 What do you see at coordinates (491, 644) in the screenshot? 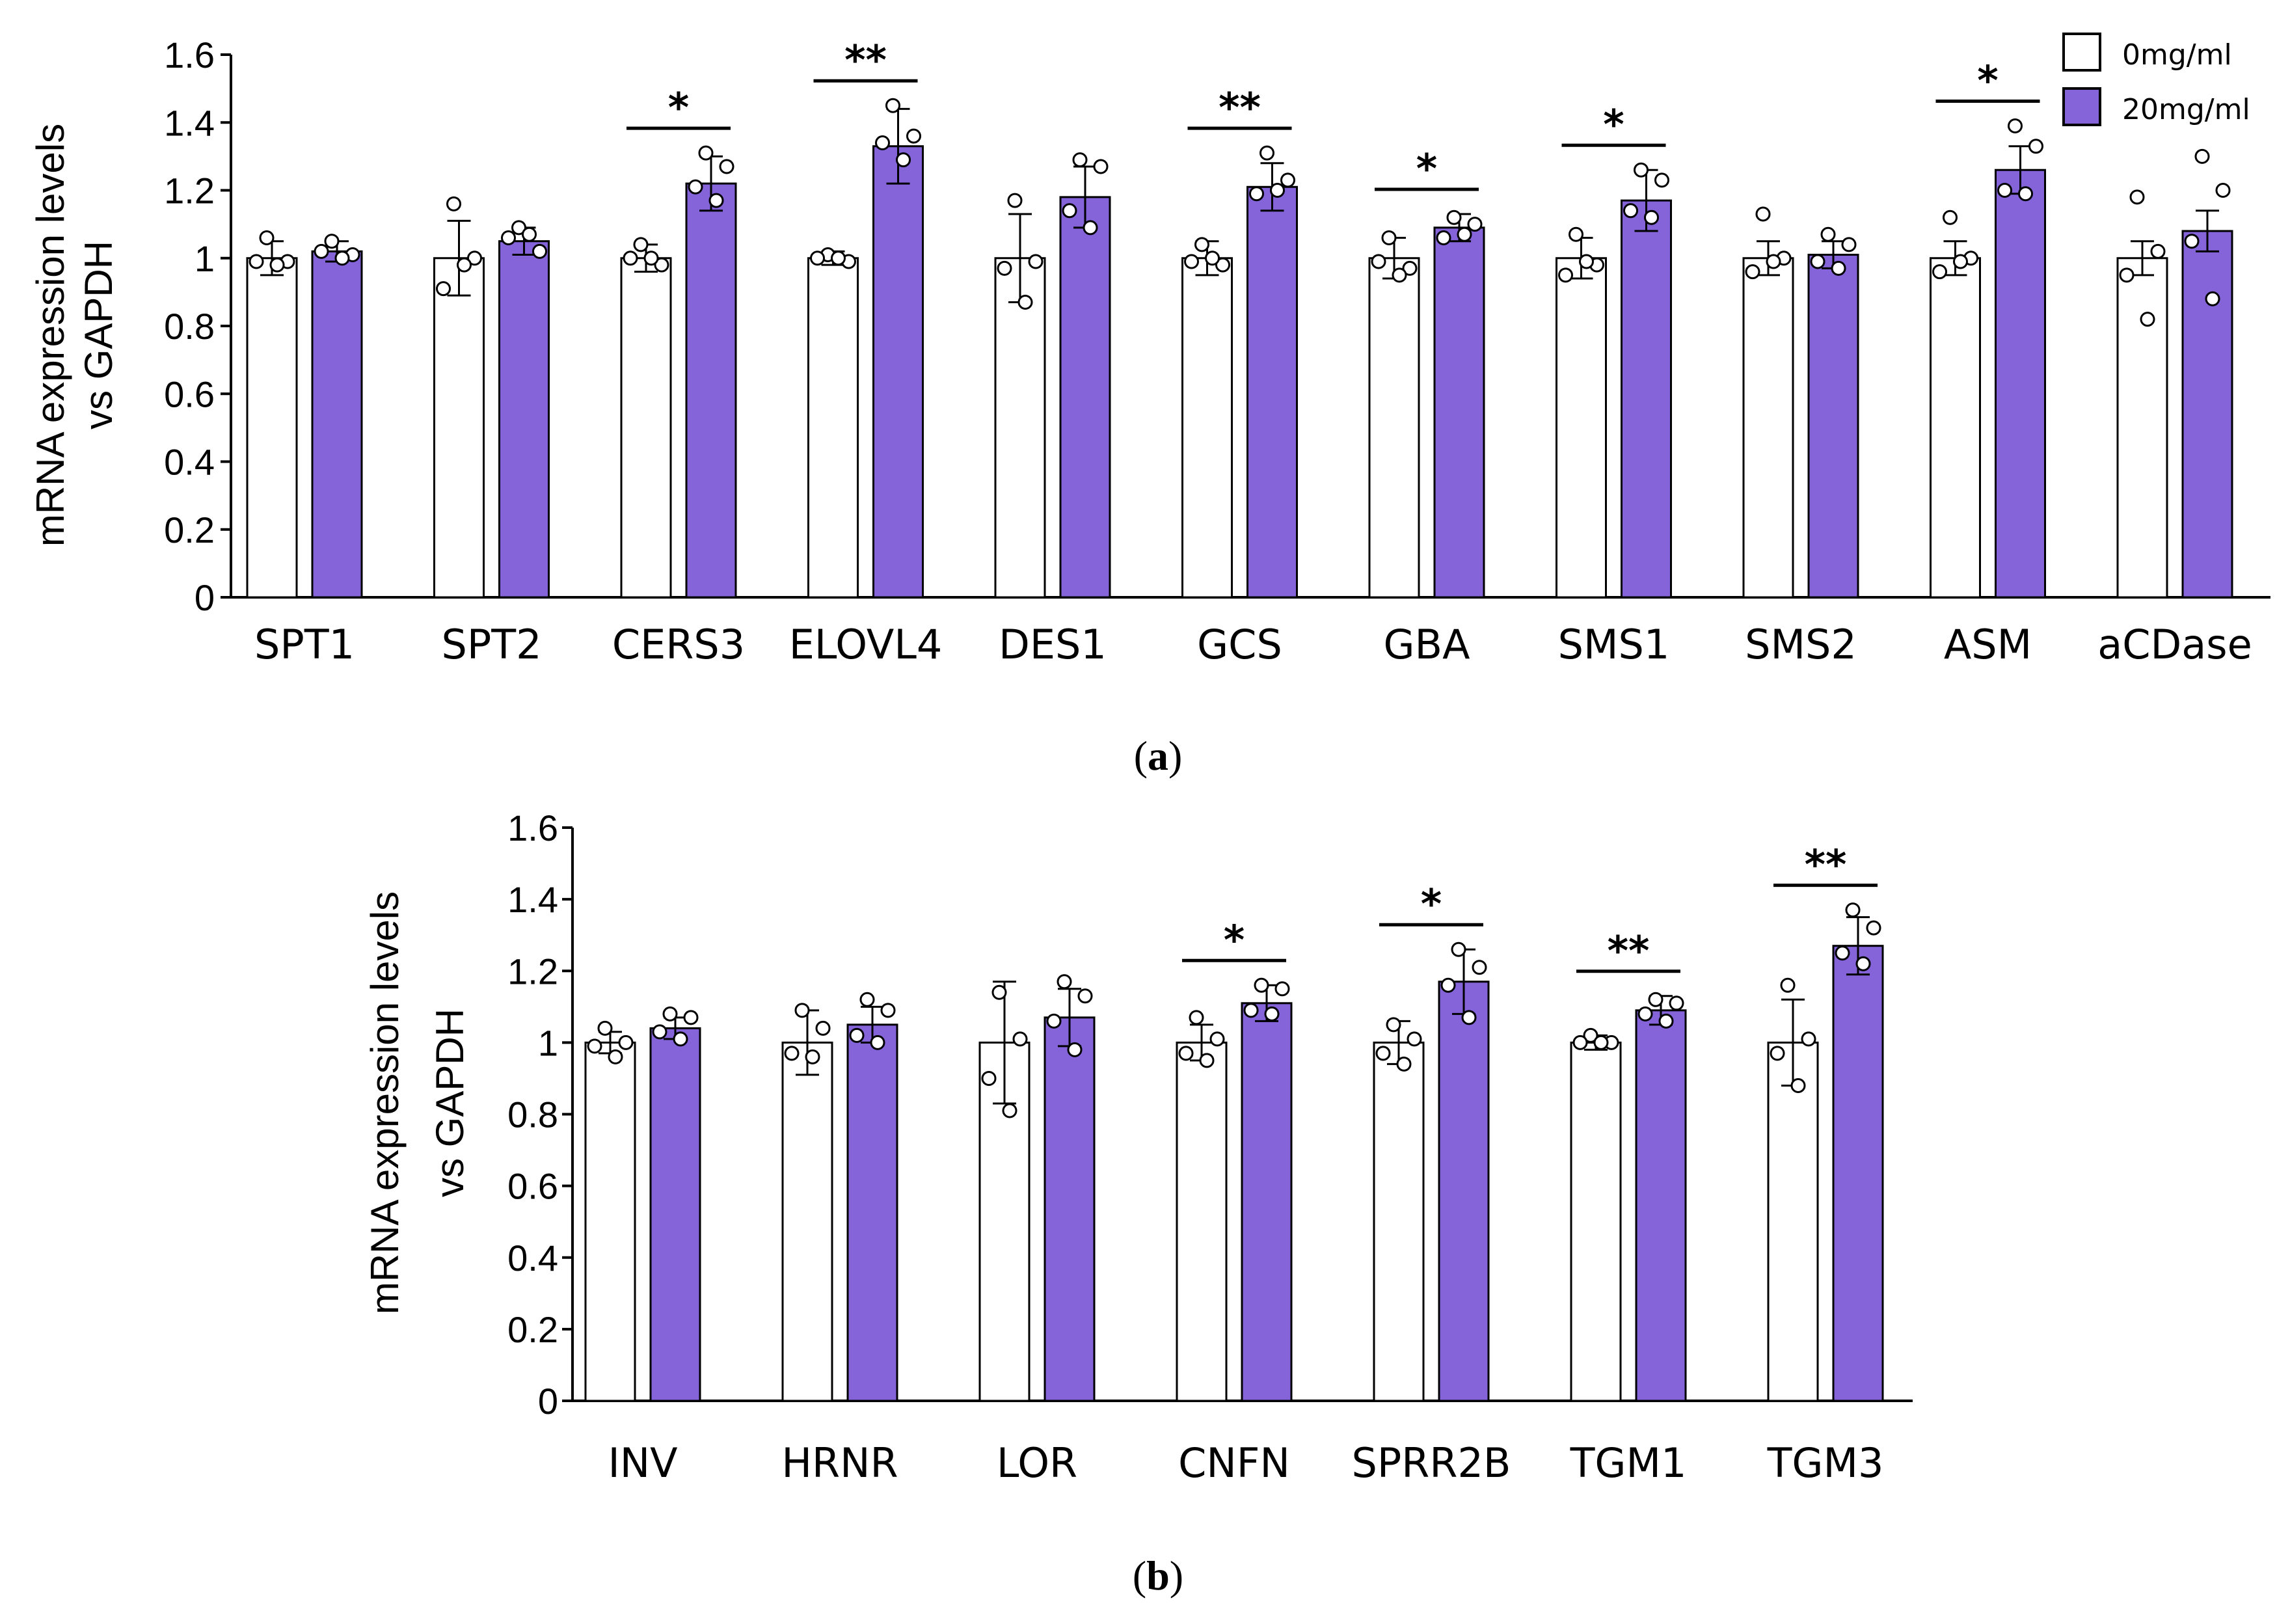
I see `category-label: SPT2` at bounding box center [491, 644].